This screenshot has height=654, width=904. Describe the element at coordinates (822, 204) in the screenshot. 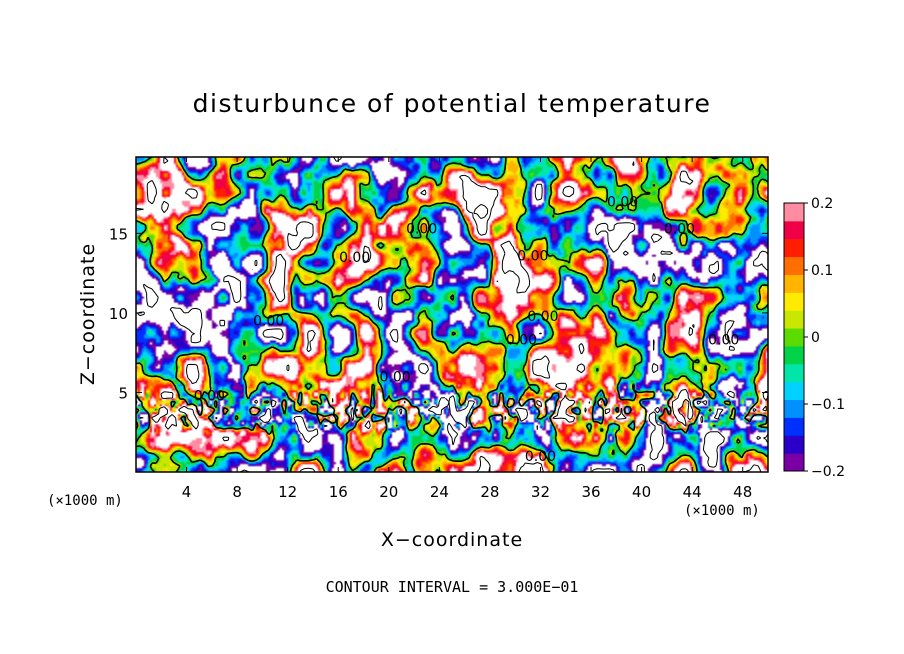

I see `colorbar-tick-label: 0.2` at that location.